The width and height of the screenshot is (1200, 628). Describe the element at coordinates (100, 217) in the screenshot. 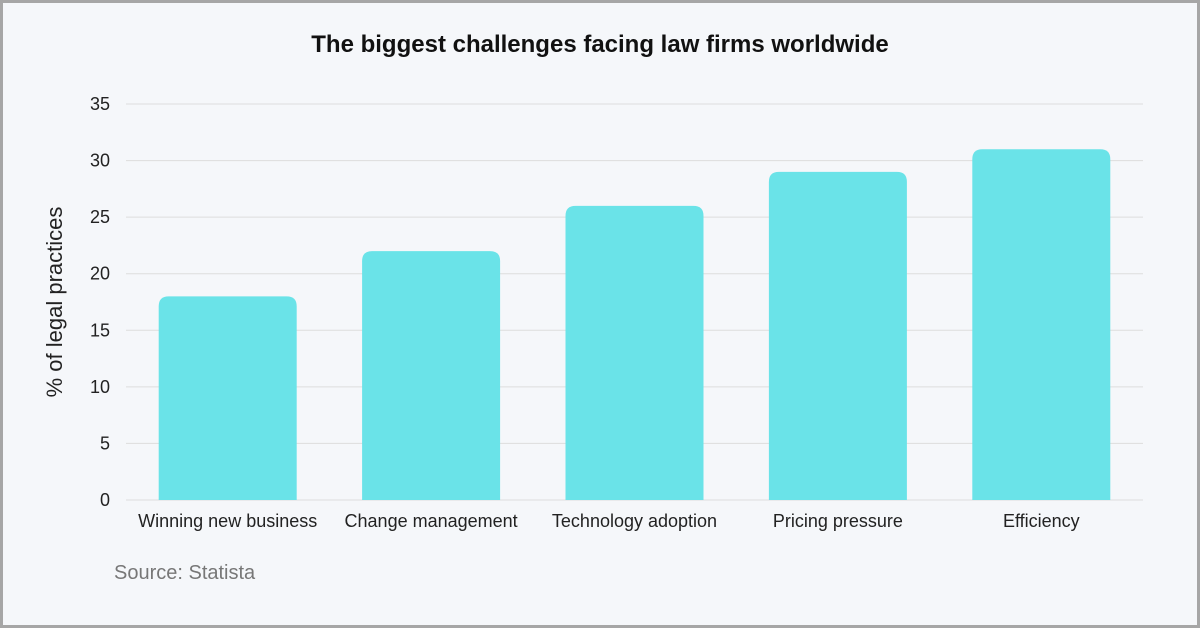

I see `y-tick-label: 25` at that location.